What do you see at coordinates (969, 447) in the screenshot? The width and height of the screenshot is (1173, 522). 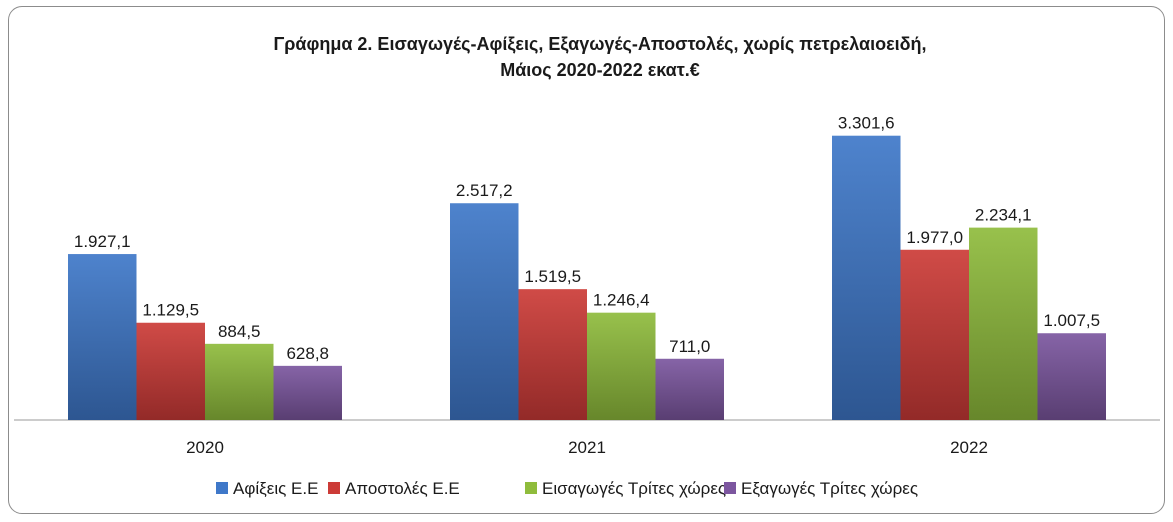 I see `x-tick-label-2022: 2022` at bounding box center [969, 447].